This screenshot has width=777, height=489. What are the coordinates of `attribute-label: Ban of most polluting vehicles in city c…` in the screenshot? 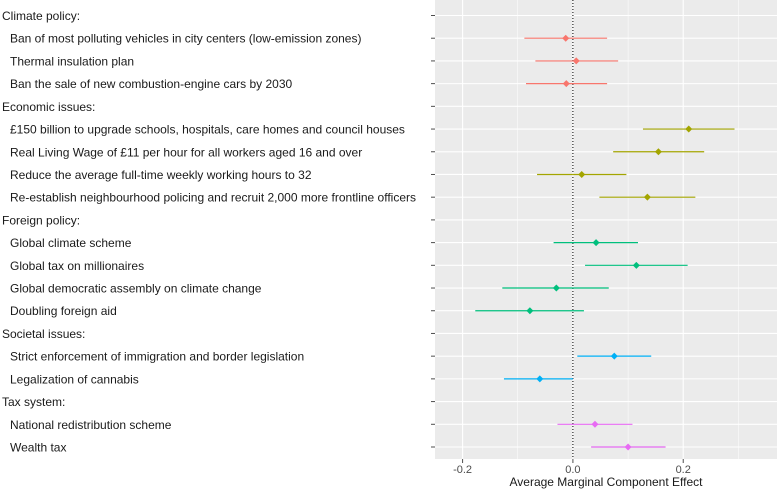 It's located at (185, 39).